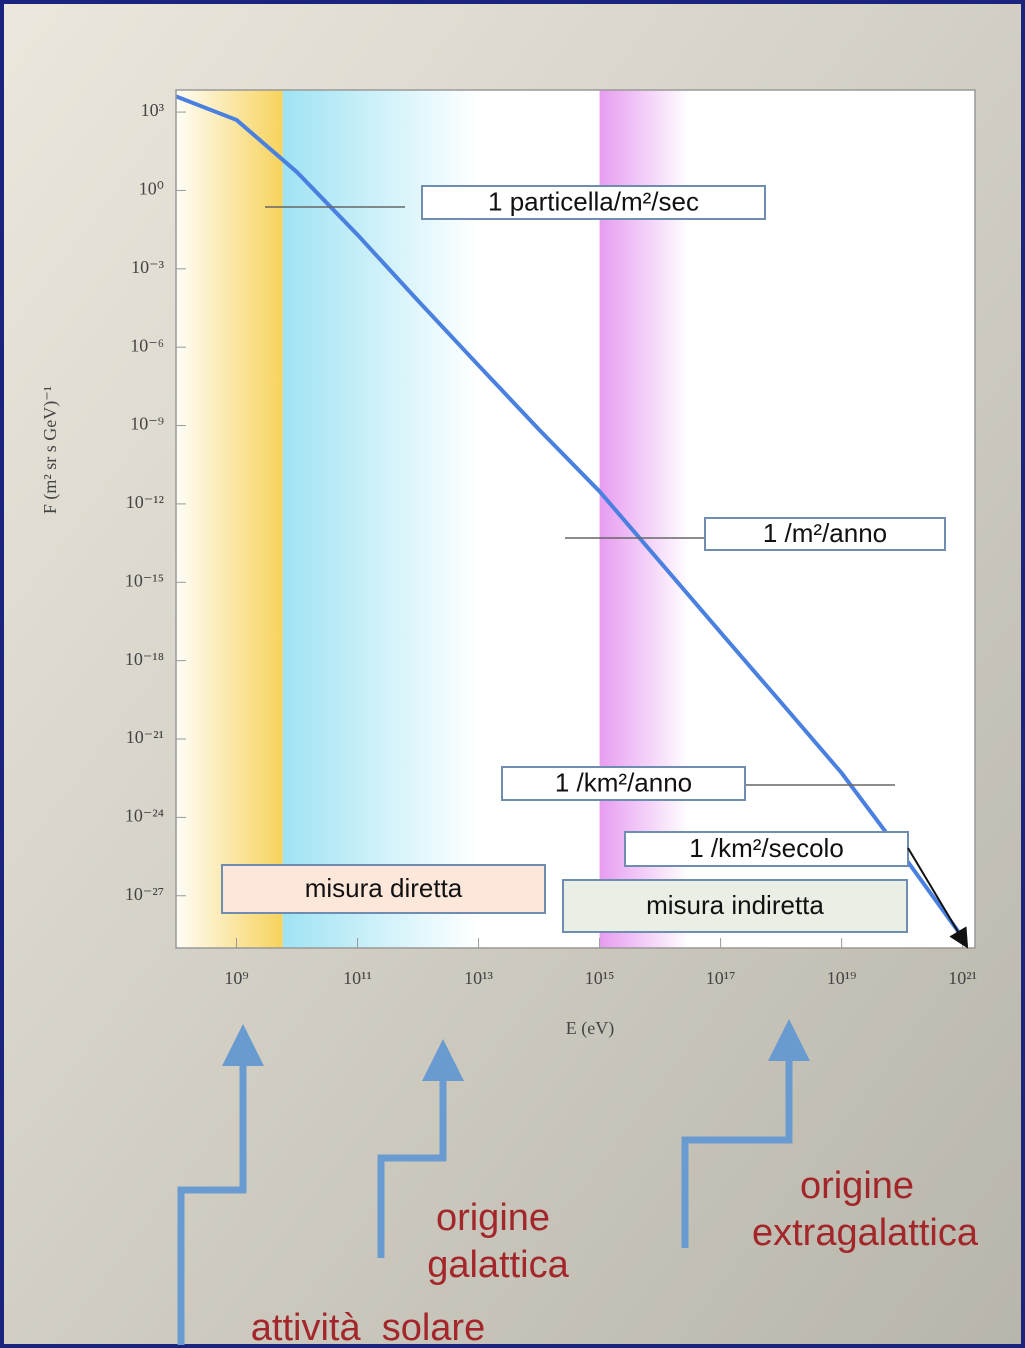 This screenshot has height=1348, width=1025. I want to click on x-tick-label: 10¹⁹, so click(842, 978).